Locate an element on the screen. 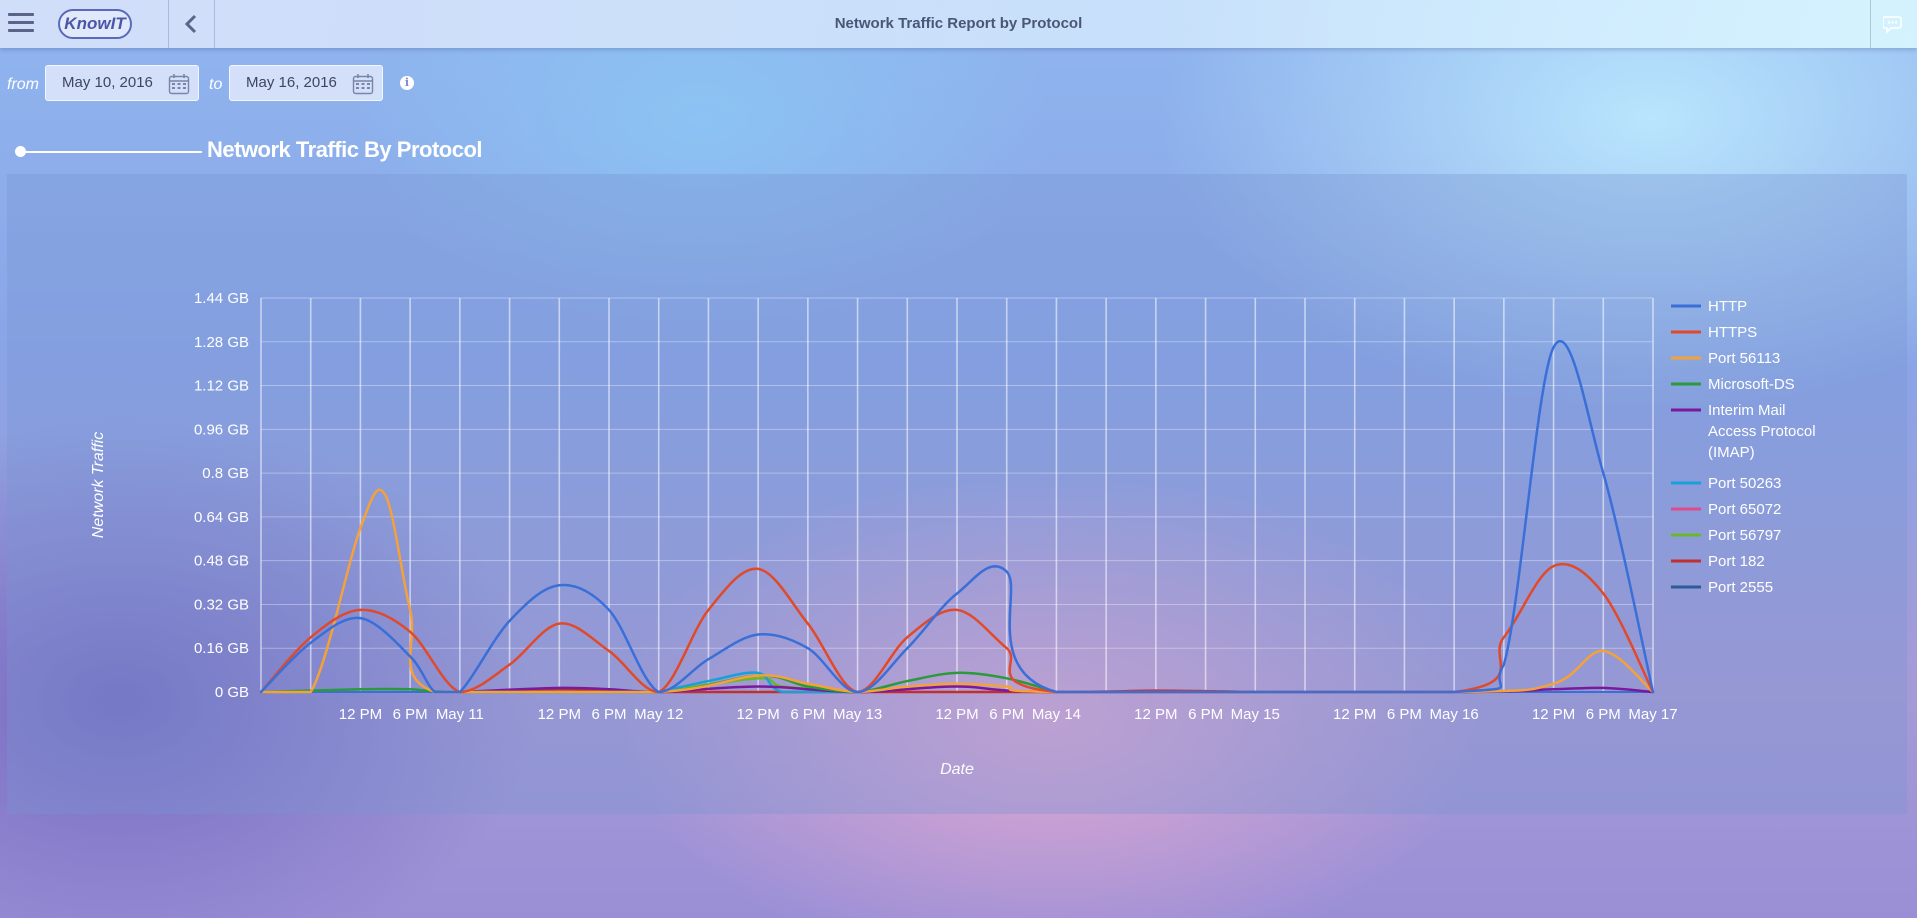  to-label: to is located at coordinates (216, 84).